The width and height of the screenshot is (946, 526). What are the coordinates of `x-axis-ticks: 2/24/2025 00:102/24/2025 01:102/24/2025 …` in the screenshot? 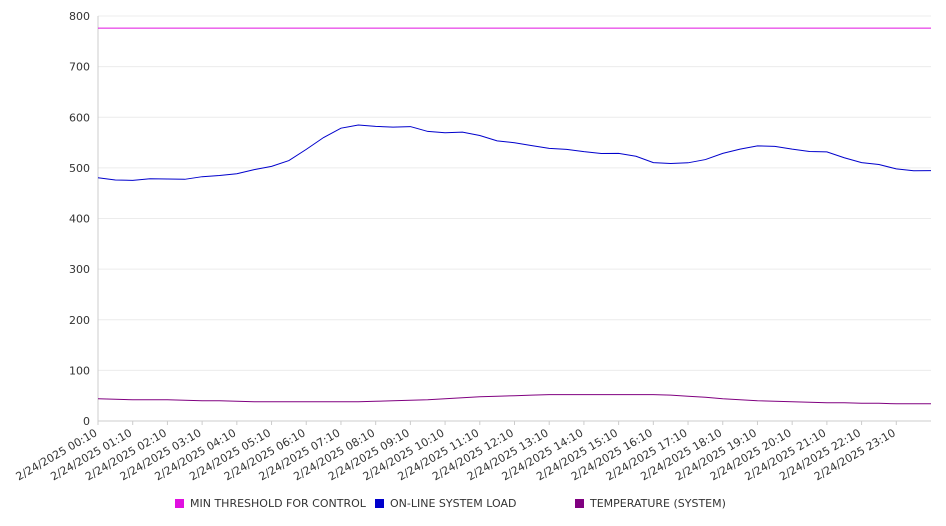 It's located at (456, 452).